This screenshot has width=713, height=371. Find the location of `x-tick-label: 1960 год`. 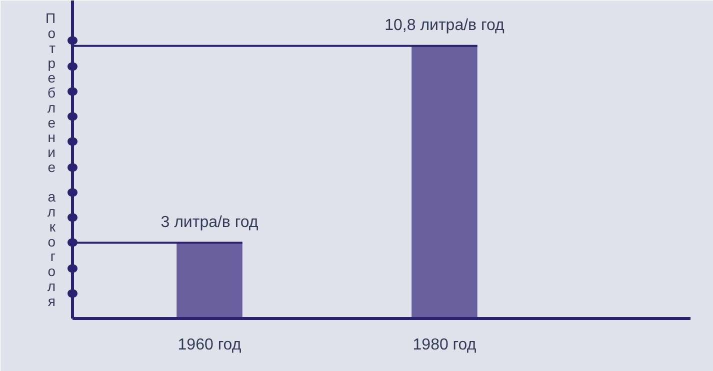

x-tick-label: 1960 год is located at coordinates (210, 345).